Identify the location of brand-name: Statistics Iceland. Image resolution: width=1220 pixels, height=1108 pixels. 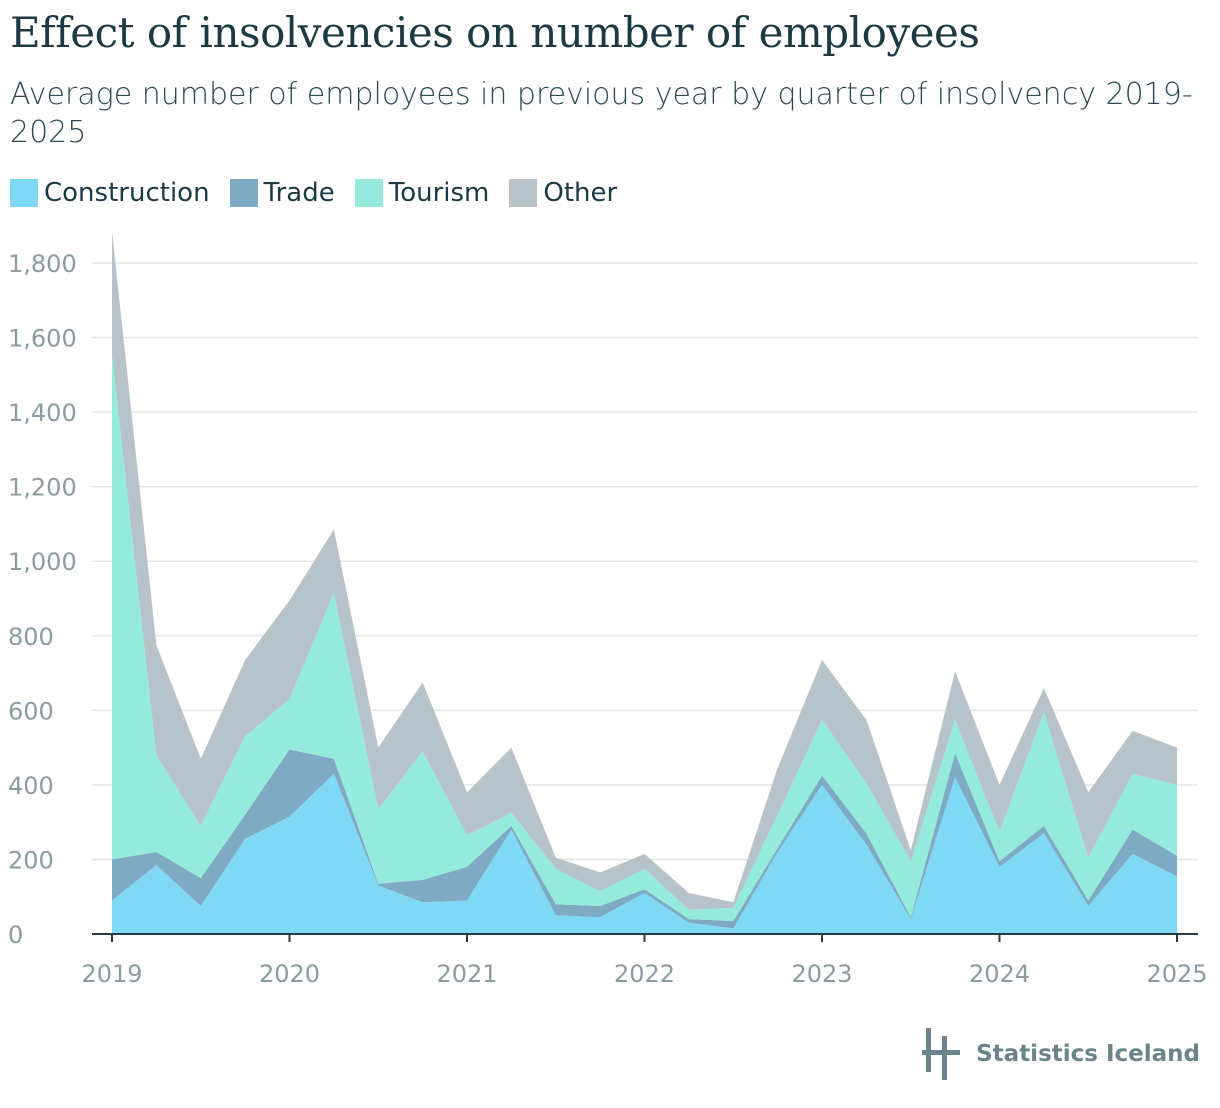
(1088, 1054).